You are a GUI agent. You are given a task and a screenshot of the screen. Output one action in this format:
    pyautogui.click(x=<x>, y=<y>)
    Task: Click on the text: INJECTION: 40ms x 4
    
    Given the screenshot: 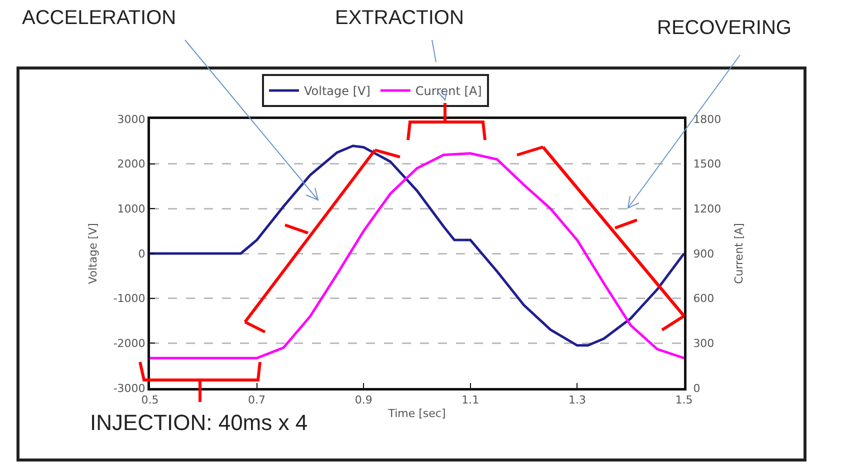 What is the action you would take?
    pyautogui.click(x=199, y=422)
    